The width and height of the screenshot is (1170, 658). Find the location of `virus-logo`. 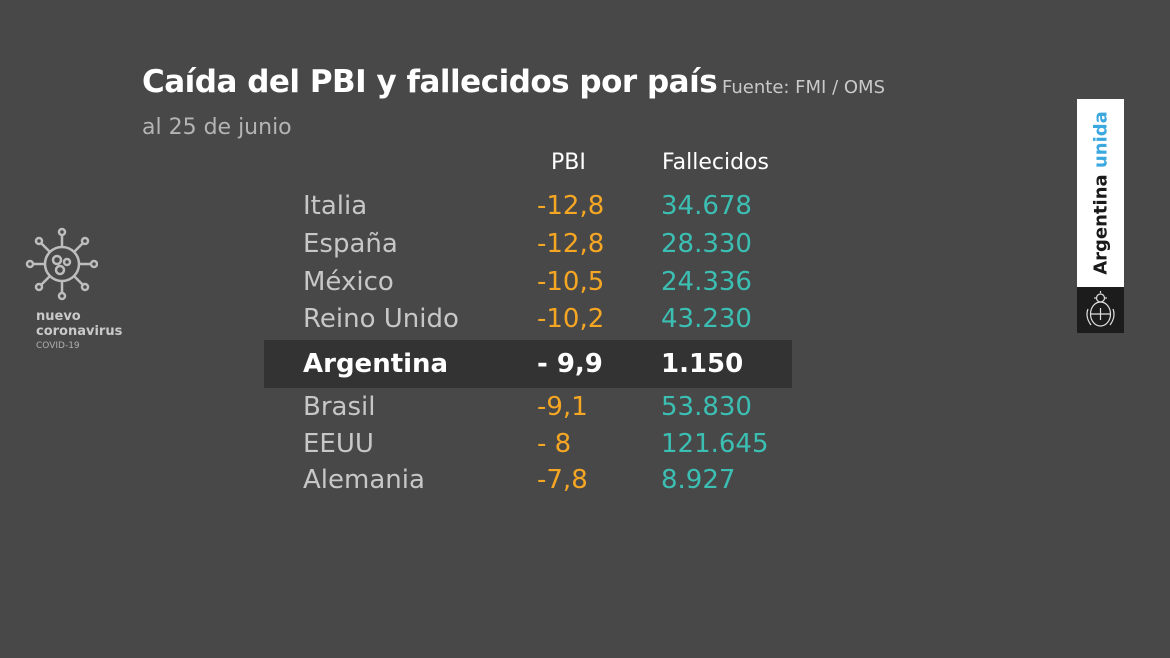

virus-logo is located at coordinates (61, 266).